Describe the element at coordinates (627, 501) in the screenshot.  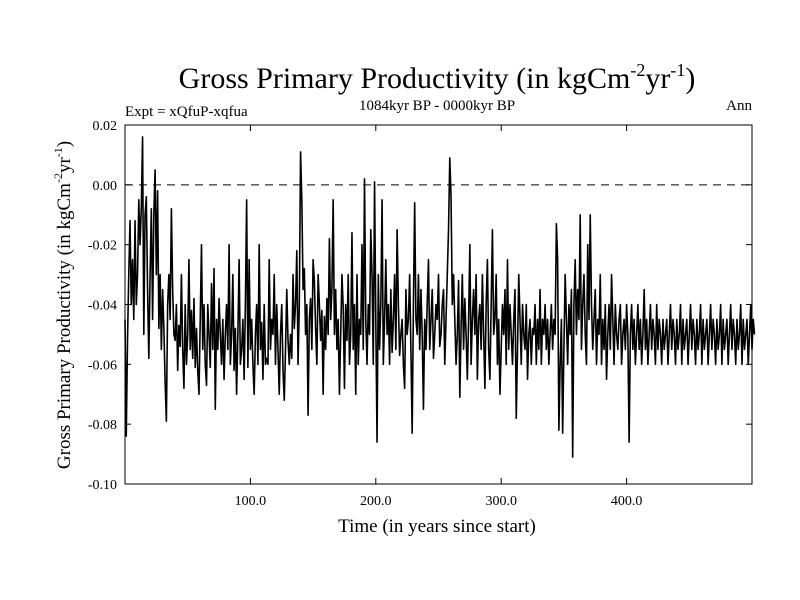
I see `x-tick-label: 400.0` at that location.